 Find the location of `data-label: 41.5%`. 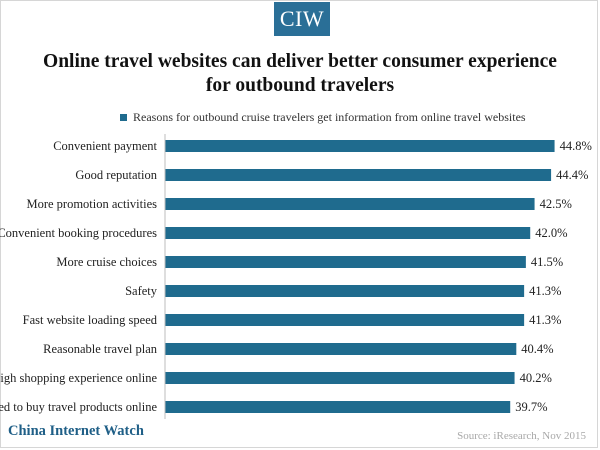

data-label: 41.5% is located at coordinates (547, 262).